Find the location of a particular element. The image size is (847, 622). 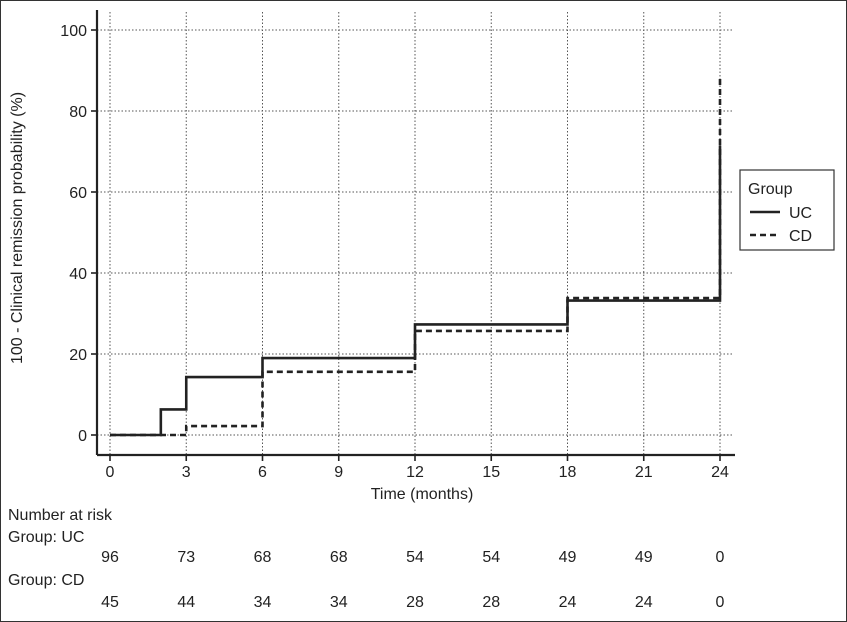

risk-table-title: Number at risk is located at coordinates (60, 515).